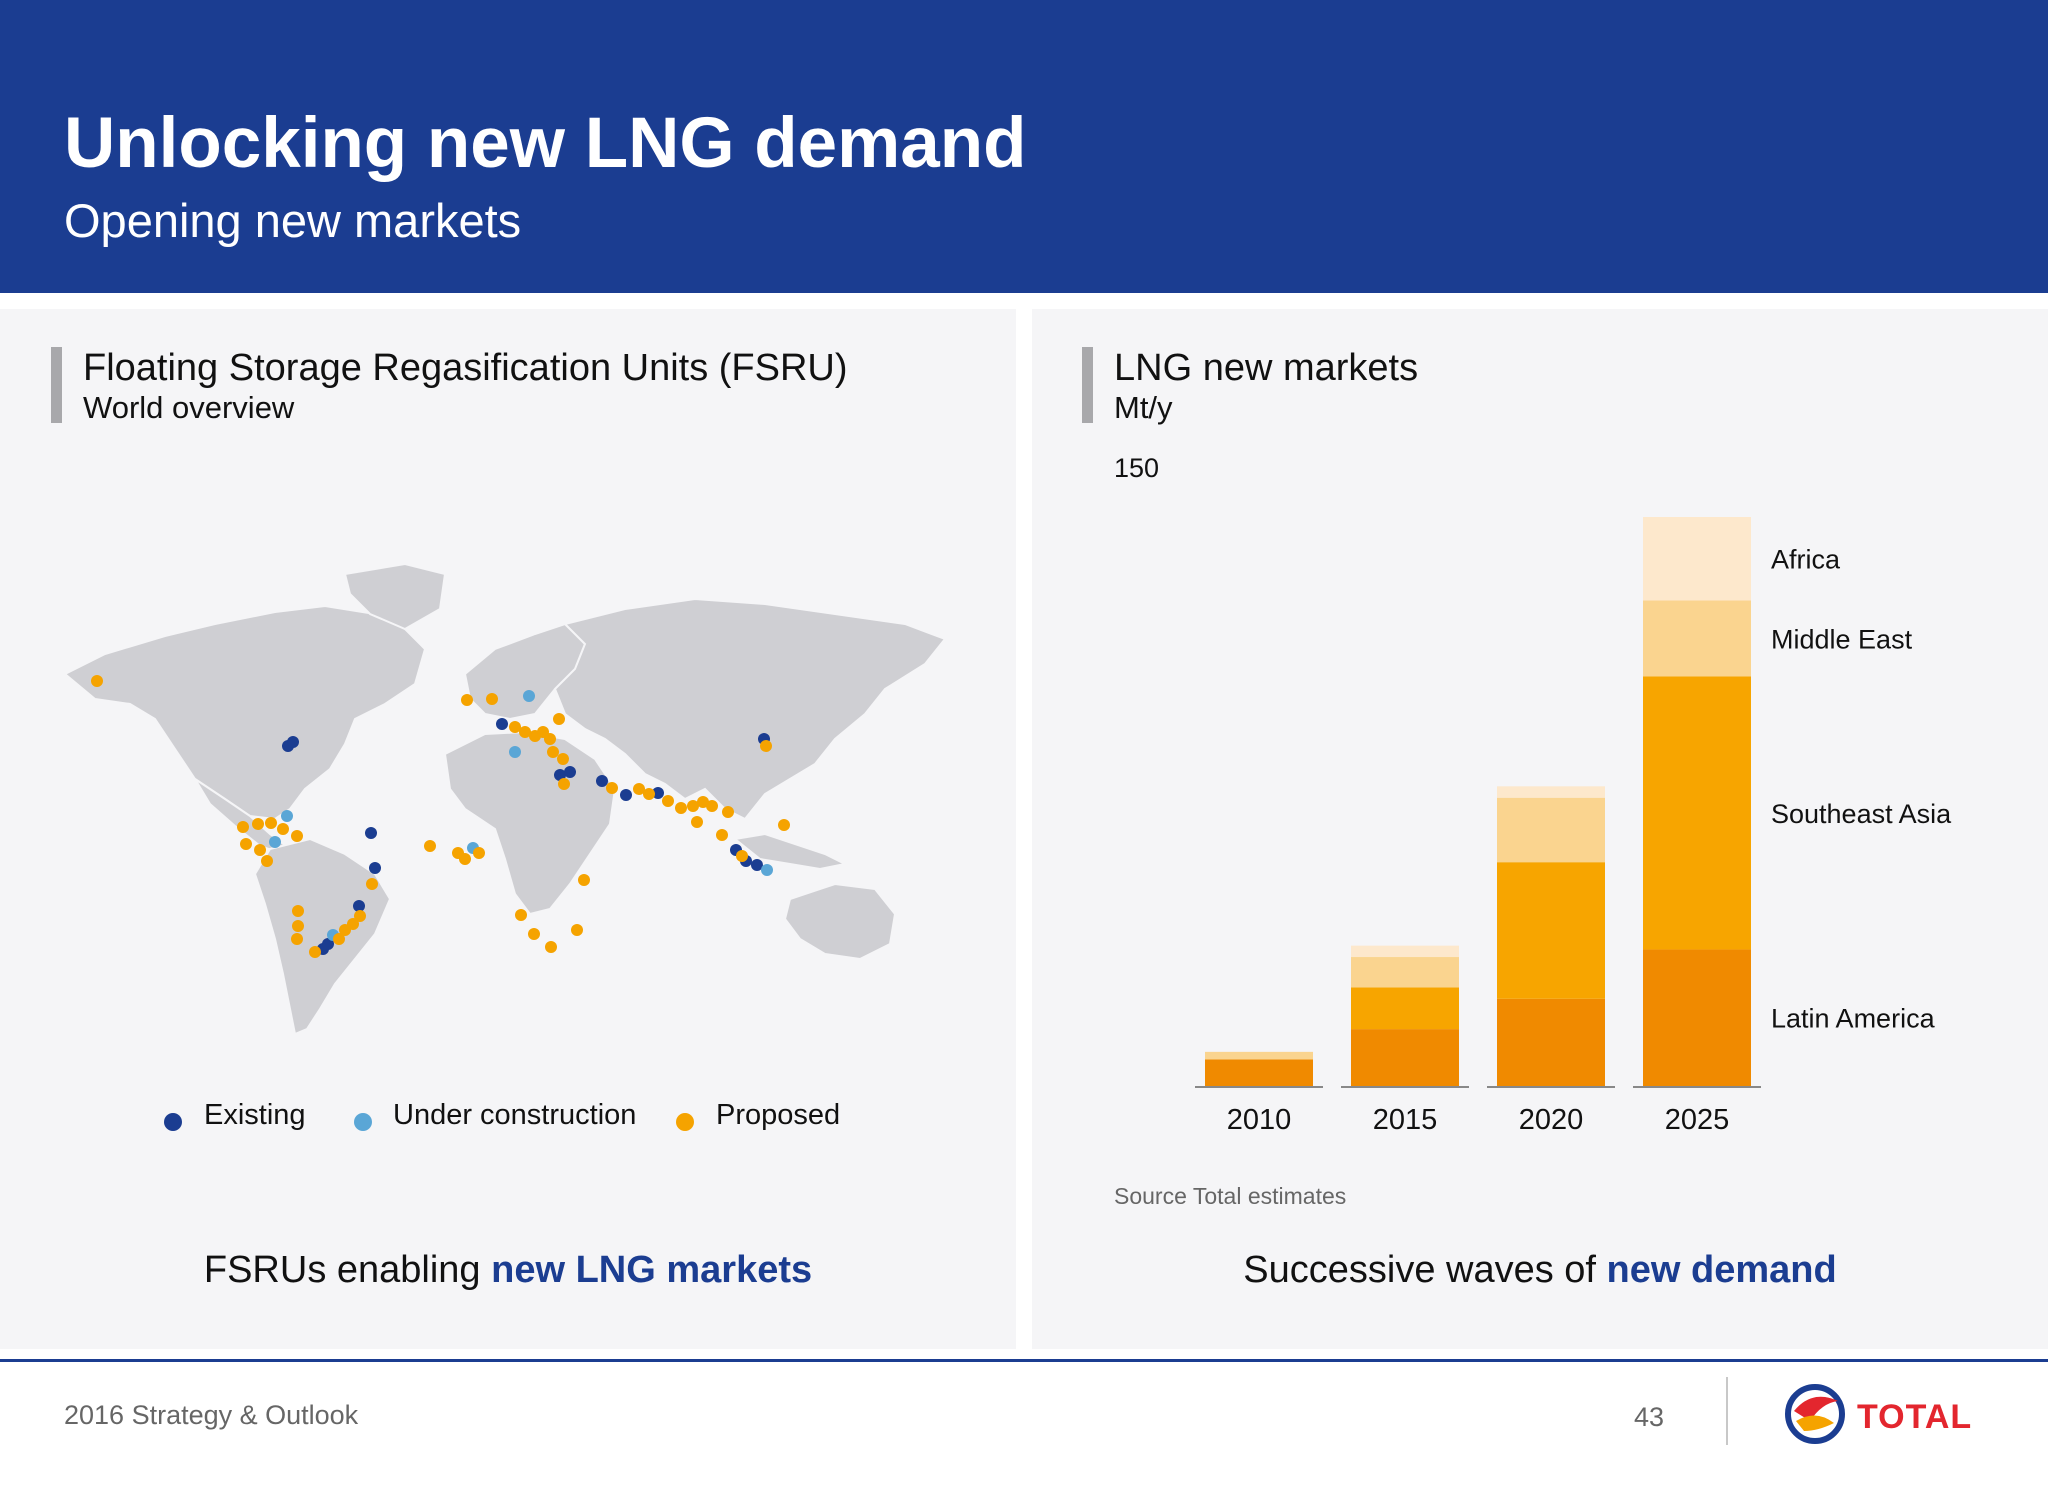  Describe the element at coordinates (1405, 1008) in the screenshot. I see `bar-segment-southeast-asia-2015` at that location.